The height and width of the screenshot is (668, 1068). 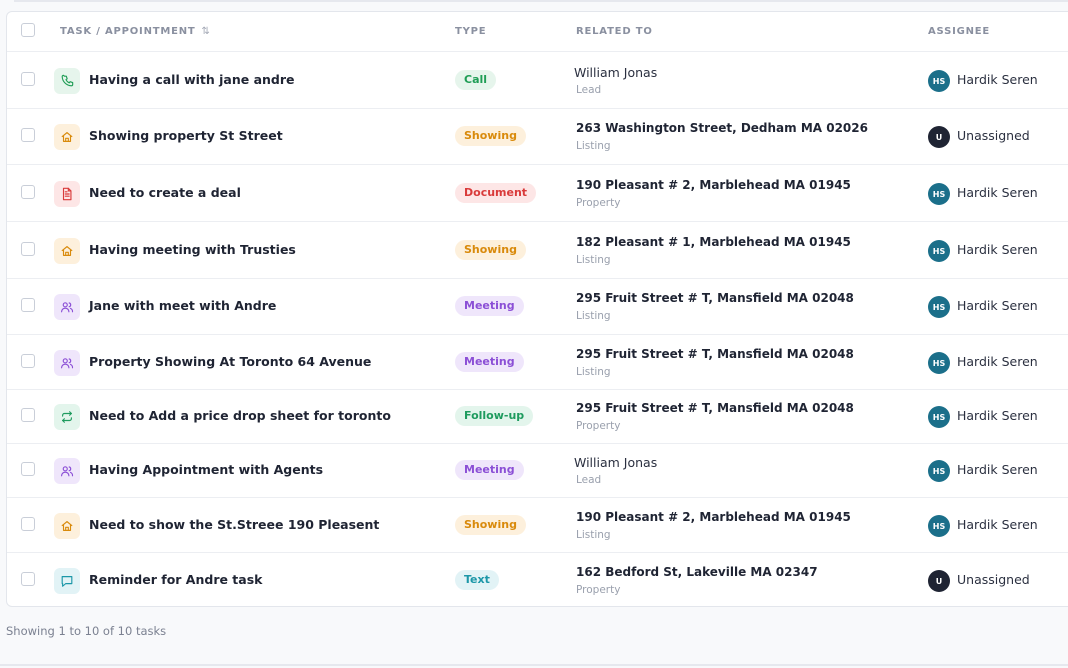 I want to click on top-divider, so click(x=541, y=1).